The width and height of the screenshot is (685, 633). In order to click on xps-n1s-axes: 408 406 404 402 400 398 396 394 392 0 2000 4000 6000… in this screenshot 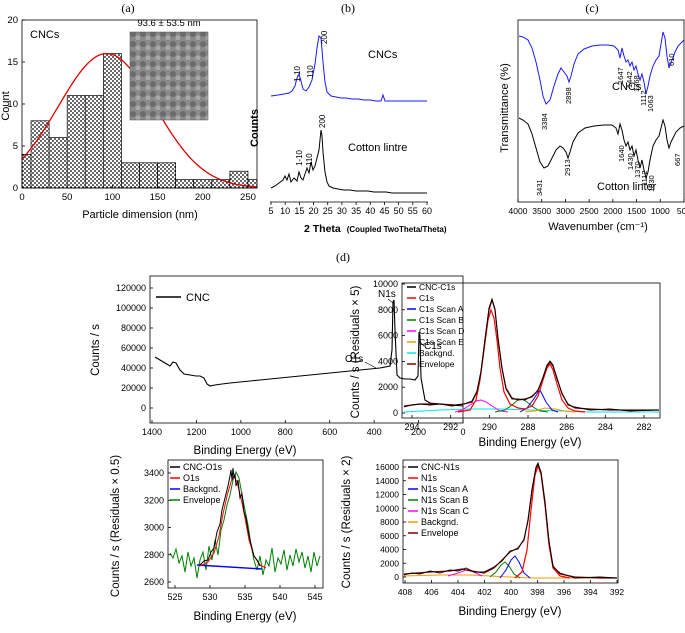, I will do `click(499, 529)`.